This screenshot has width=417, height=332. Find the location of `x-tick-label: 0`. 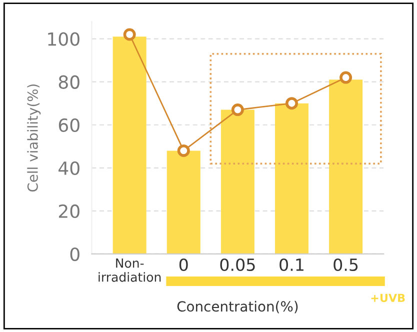

x-tick-label: 0 is located at coordinates (183, 265).